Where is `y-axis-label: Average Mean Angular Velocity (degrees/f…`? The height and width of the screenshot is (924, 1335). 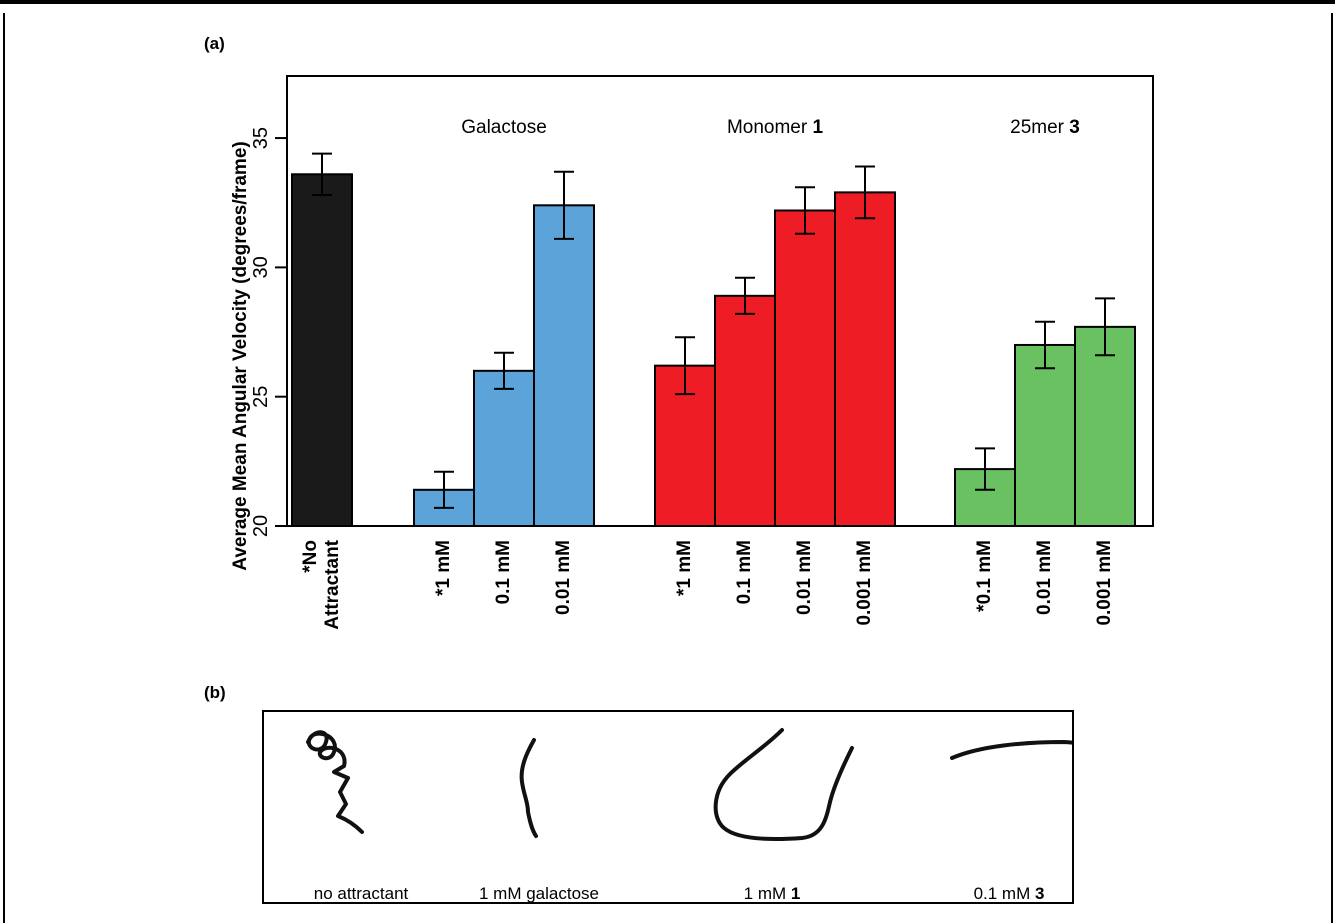 y-axis-label: Average Mean Angular Velocity (degrees/f… is located at coordinates (240, 355).